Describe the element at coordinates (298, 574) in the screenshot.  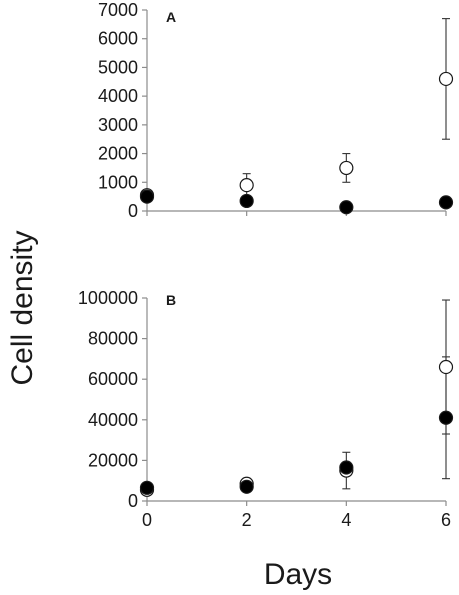
I see `x-axis-title: Days` at that location.